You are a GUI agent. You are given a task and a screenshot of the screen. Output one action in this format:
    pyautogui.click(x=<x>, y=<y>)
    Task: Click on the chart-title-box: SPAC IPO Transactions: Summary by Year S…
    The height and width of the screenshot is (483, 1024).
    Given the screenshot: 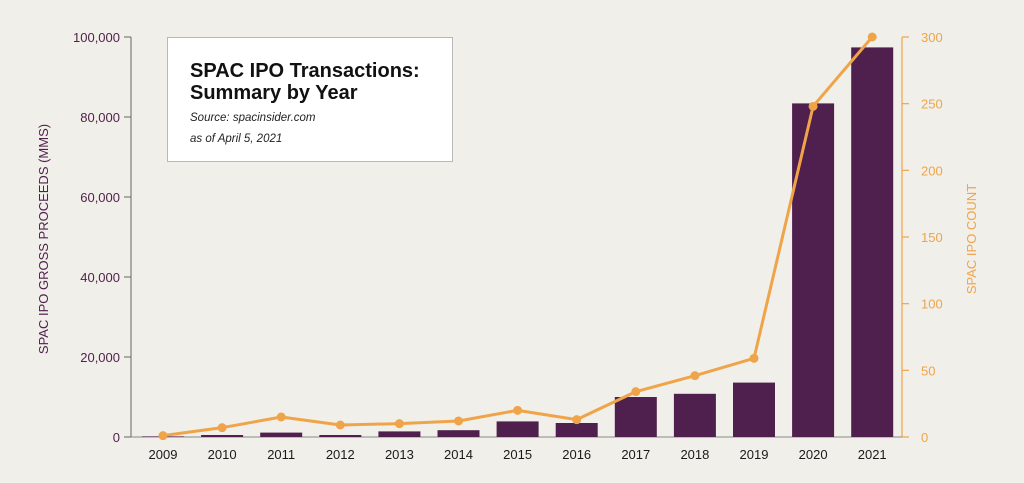 What is the action you would take?
    pyautogui.click(x=310, y=99)
    